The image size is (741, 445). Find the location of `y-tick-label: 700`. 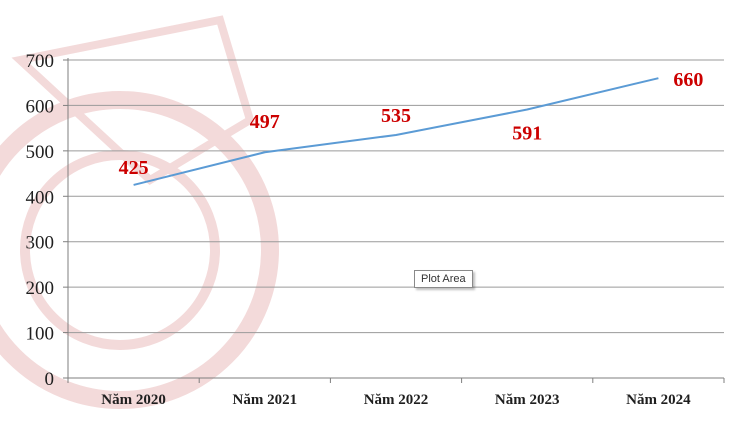

y-tick-label: 700 is located at coordinates (40, 61).